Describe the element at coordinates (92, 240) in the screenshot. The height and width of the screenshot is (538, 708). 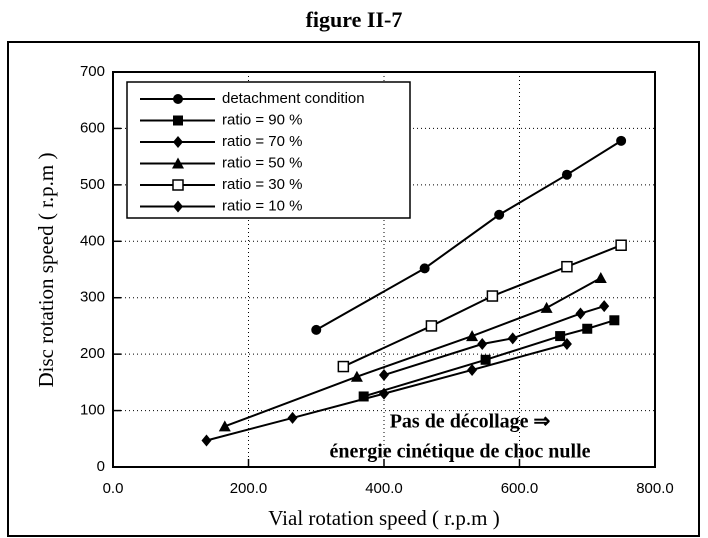
I see `y-tick-label: 400` at that location.